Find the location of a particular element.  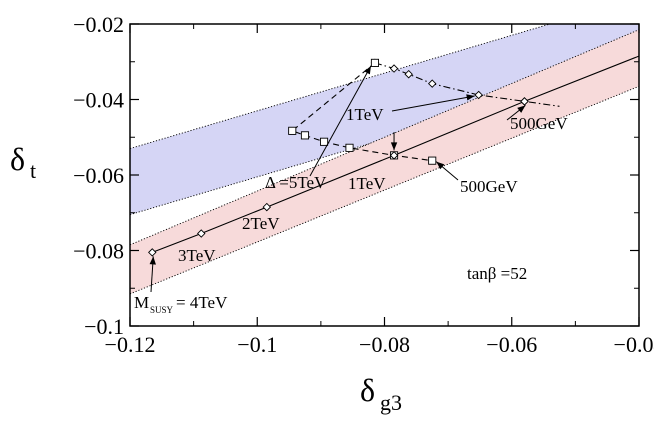

x-tick-label-2: −0.08 is located at coordinates (384, 344).